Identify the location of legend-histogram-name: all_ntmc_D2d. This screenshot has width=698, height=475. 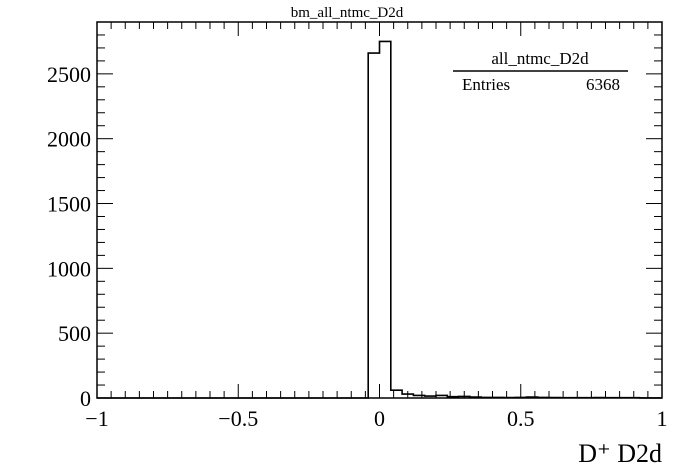
(540, 58).